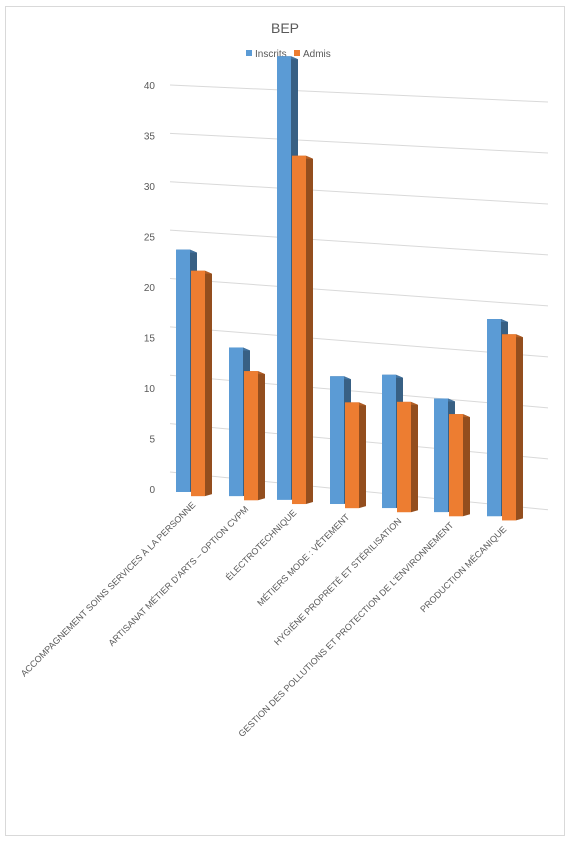 This screenshot has height=844, width=573. Describe the element at coordinates (150, 238) in the screenshot. I see `y-tick-label: 25` at that location.